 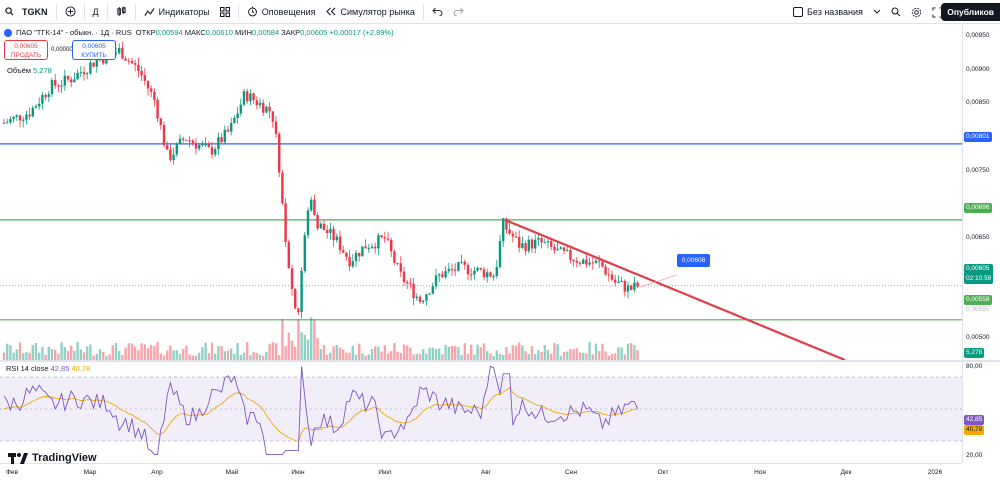 I want to click on buy-button: 0,00605 КУПИТЬ, so click(x=94, y=50).